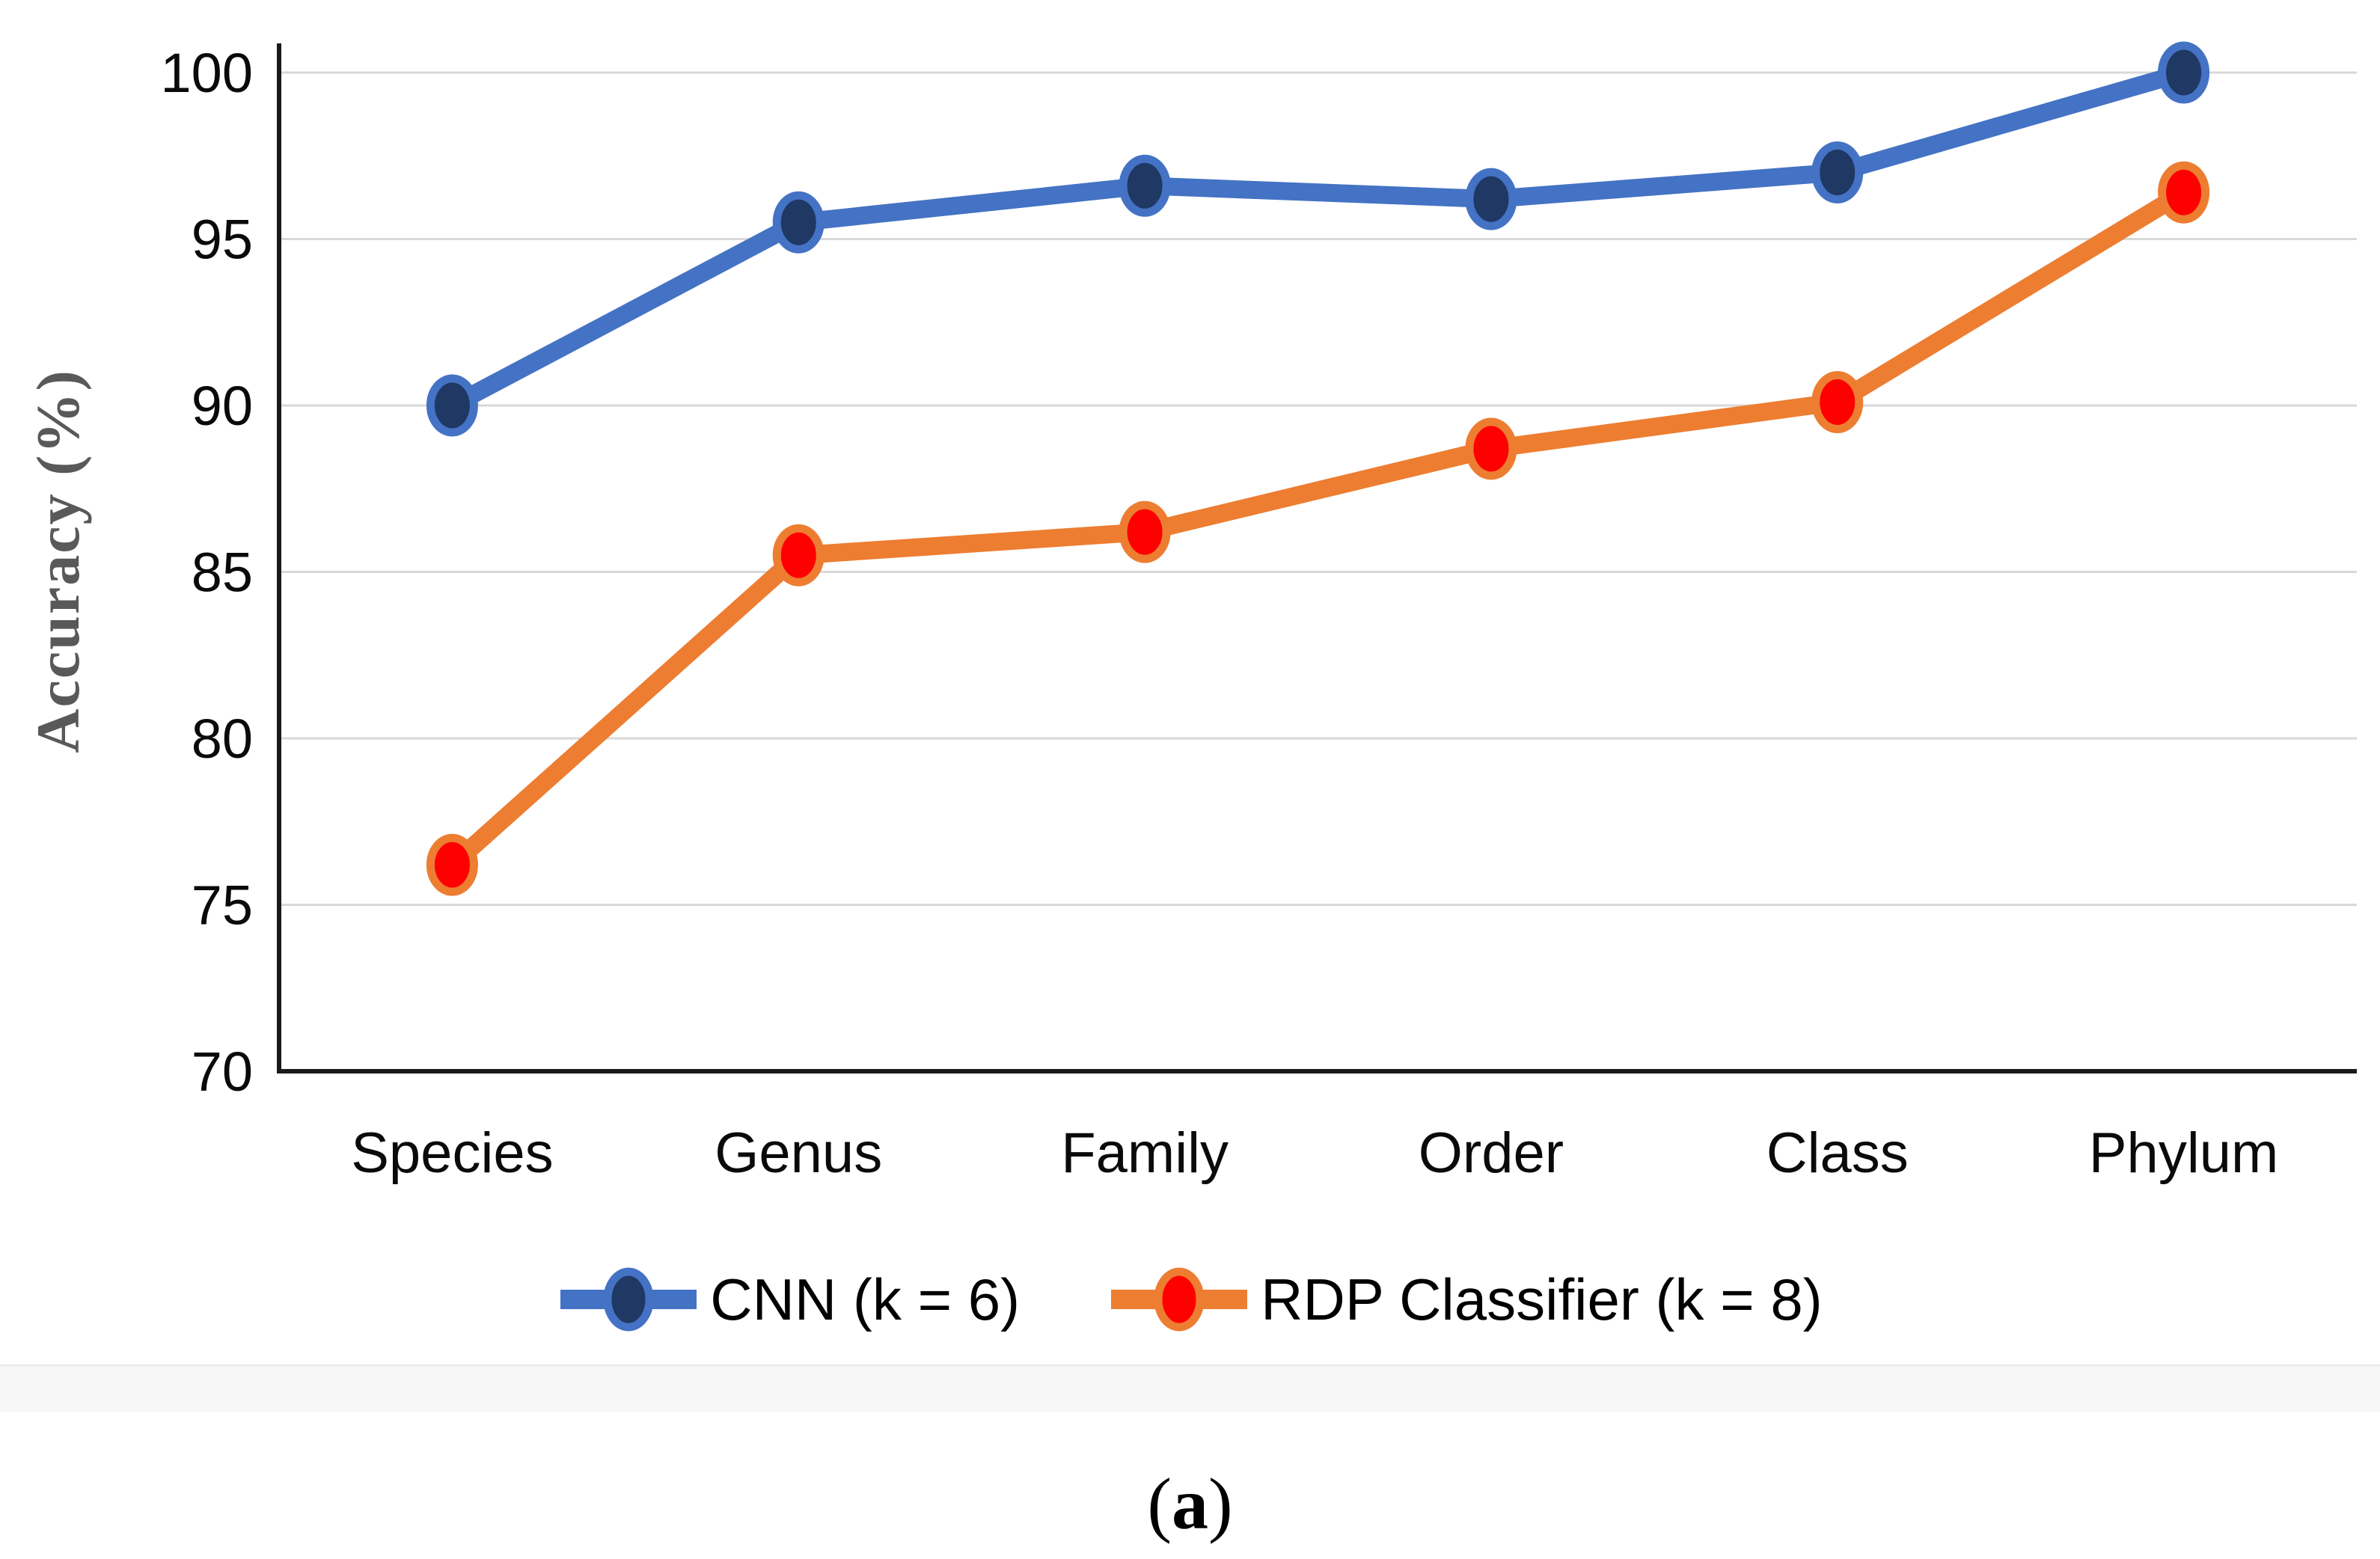  Describe the element at coordinates (1220, 1504) in the screenshot. I see `caption-paren-close: )` at that location.